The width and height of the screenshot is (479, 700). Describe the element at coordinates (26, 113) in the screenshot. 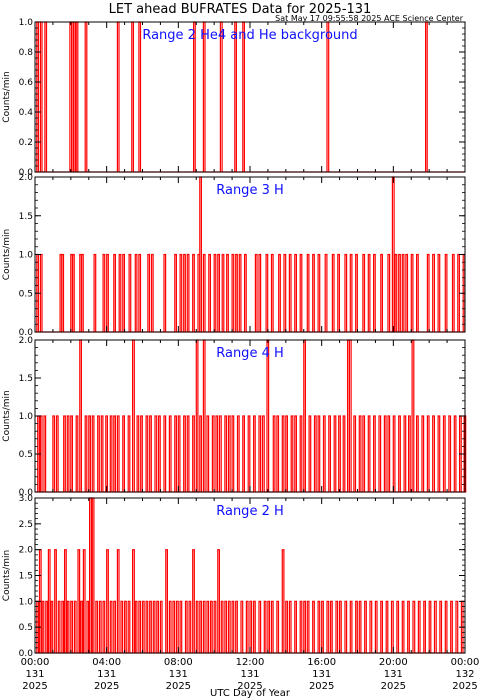

I see `y-tick-label: 0.4` at that location.